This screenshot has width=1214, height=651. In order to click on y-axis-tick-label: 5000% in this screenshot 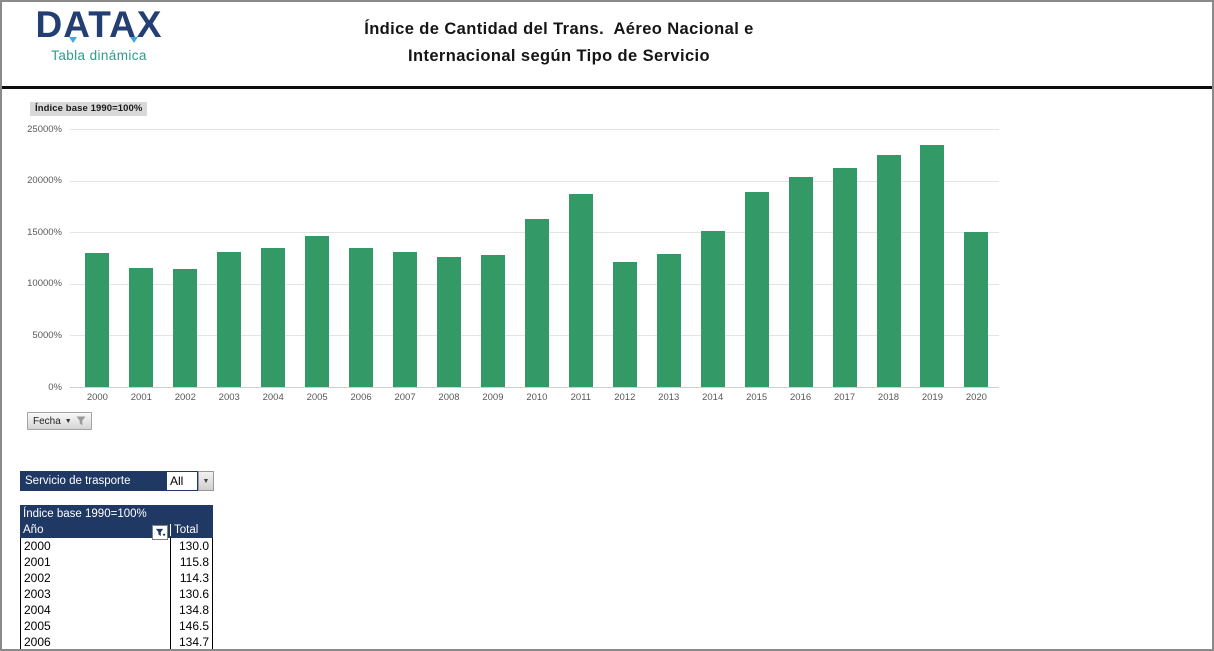, I will do `click(47, 335)`.